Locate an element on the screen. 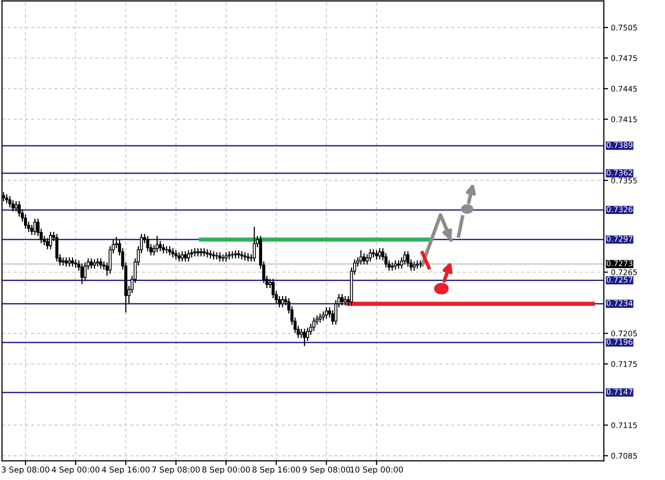  x-tick-label: 7 Sep 08:00 is located at coordinates (176, 470).